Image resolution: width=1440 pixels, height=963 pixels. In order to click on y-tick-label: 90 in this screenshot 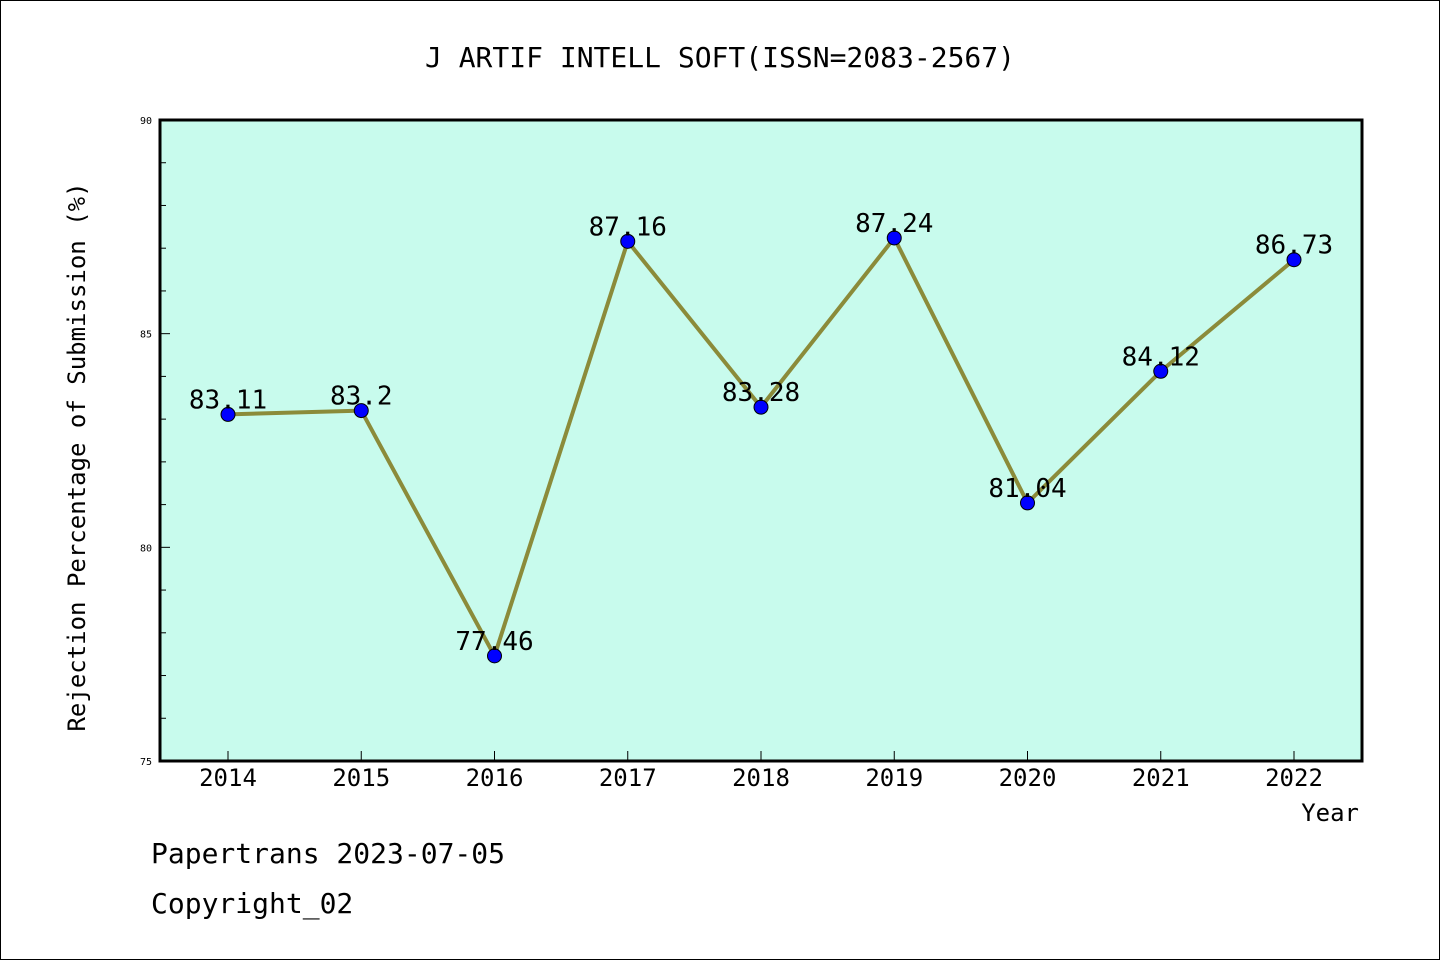, I will do `click(146, 121)`.